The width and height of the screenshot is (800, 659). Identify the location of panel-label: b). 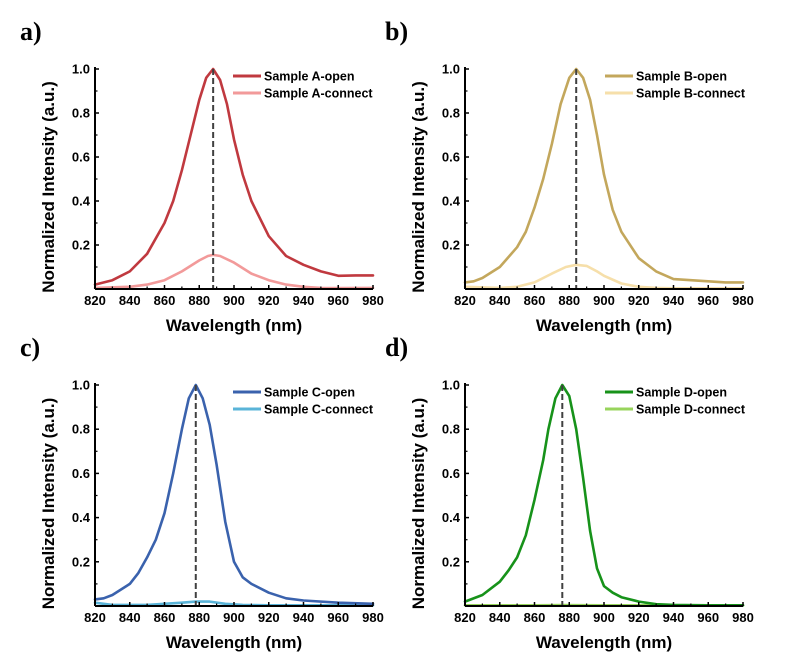
(396, 31).